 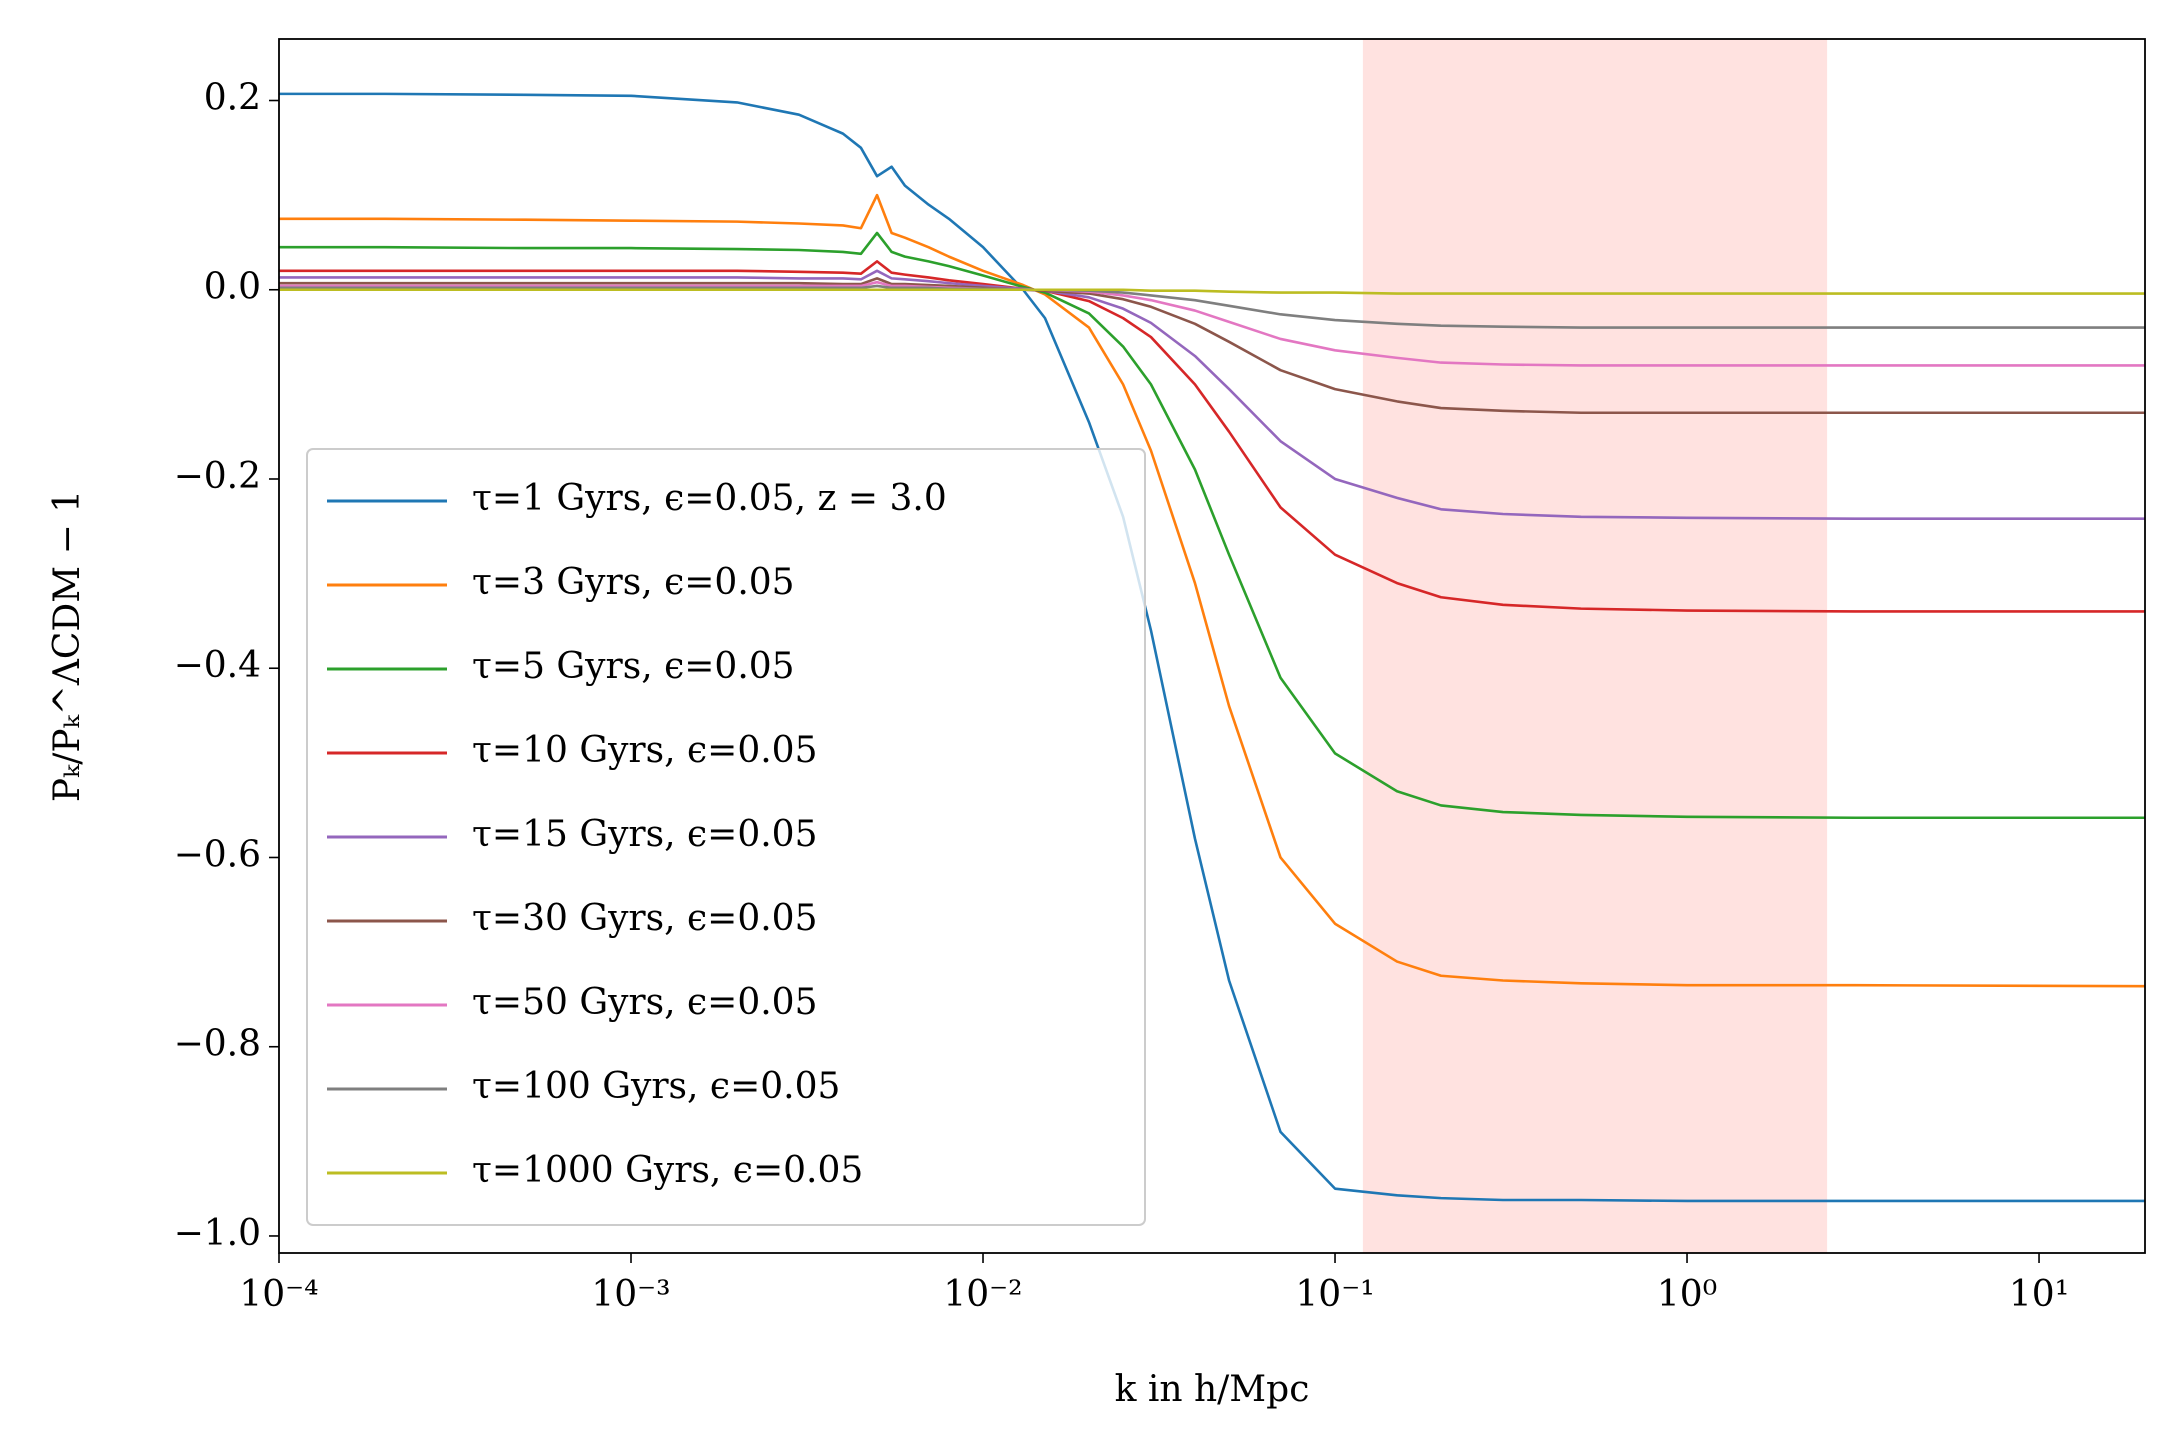 I want to click on x-tick-label: 10⁻², so click(x=982, y=1294).